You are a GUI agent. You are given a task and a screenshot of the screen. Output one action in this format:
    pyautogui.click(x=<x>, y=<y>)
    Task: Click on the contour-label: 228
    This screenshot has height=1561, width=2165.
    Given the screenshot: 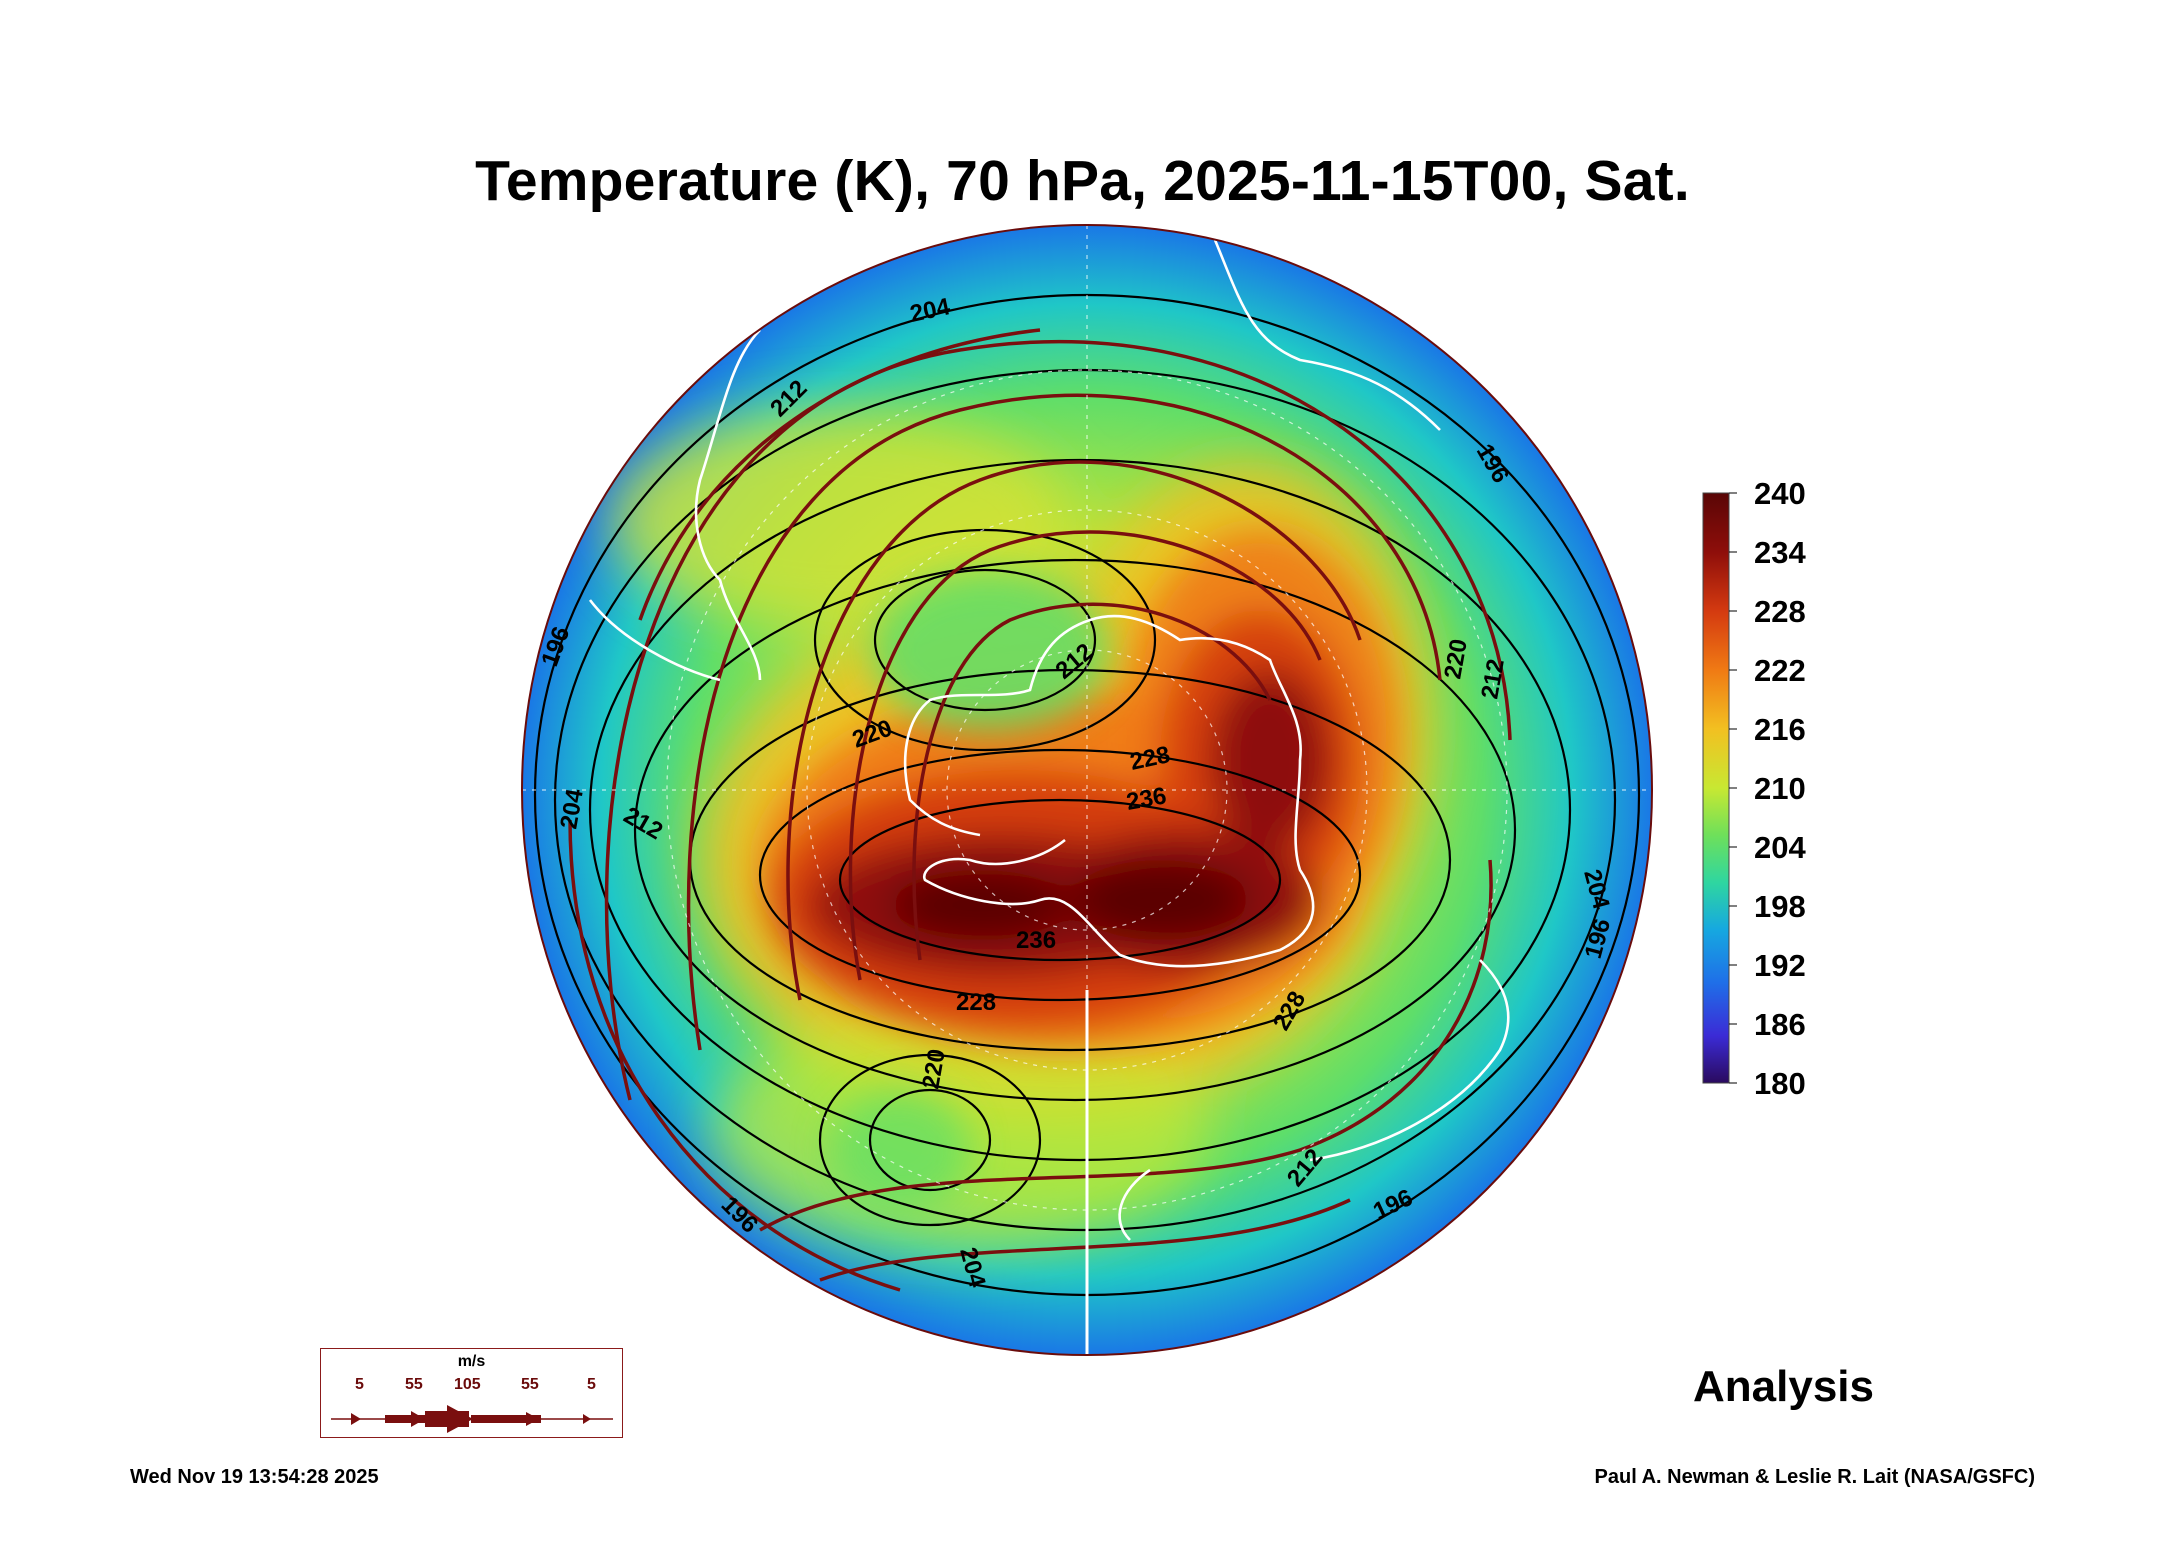 What is the action you would take?
    pyautogui.click(x=976, y=1002)
    